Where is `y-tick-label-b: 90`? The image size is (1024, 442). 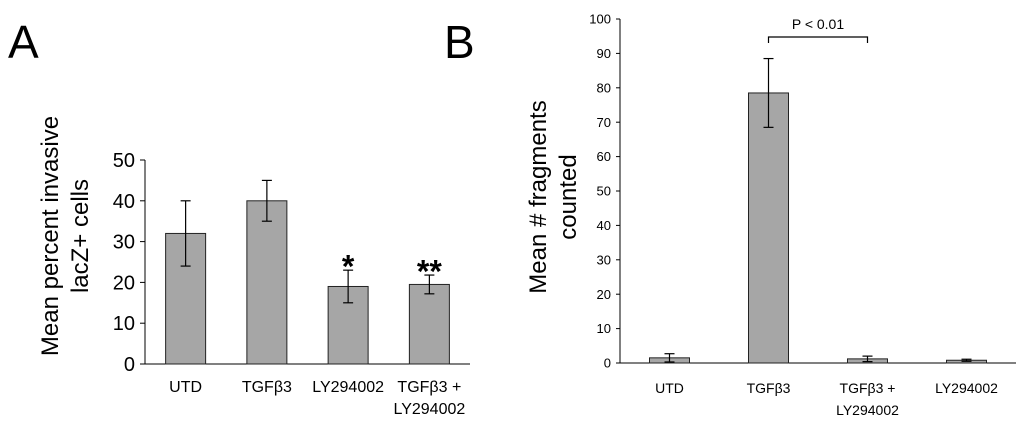
y-tick-label-b: 90 is located at coordinates (604, 53).